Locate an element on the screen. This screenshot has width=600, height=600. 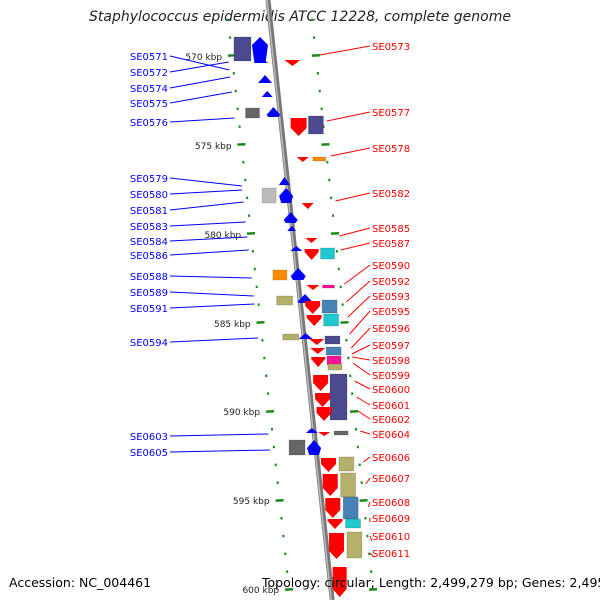
gene-label-se0603: SE0603 is located at coordinates (149, 437).